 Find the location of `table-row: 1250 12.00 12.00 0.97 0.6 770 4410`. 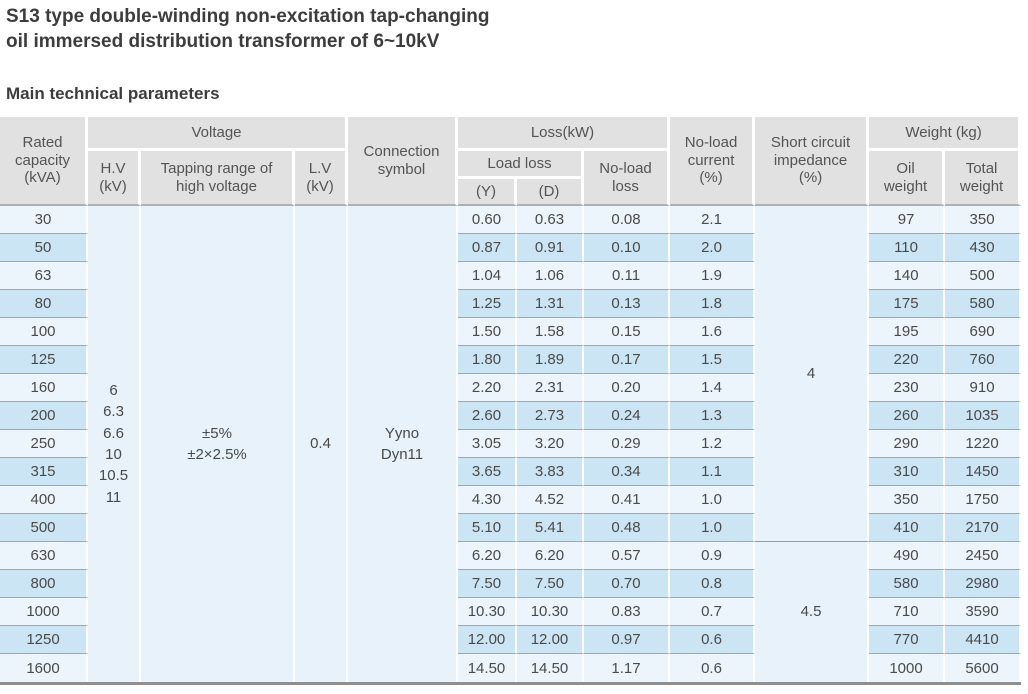

table-row: 1250 12.00 12.00 0.97 0.6 770 4410 is located at coordinates (511, 640).